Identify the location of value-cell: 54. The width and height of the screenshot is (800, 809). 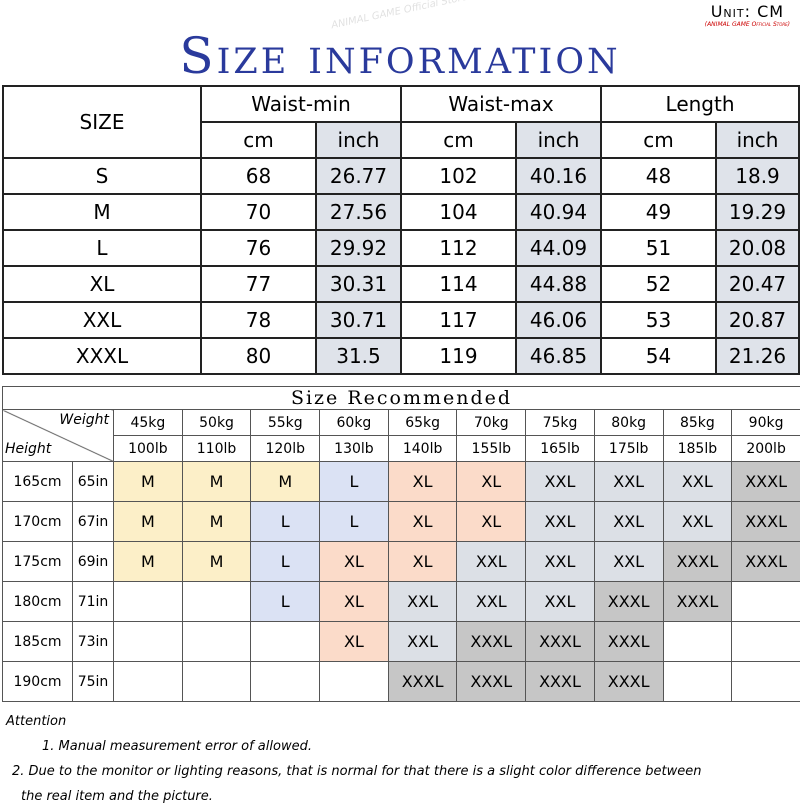
(658, 356).